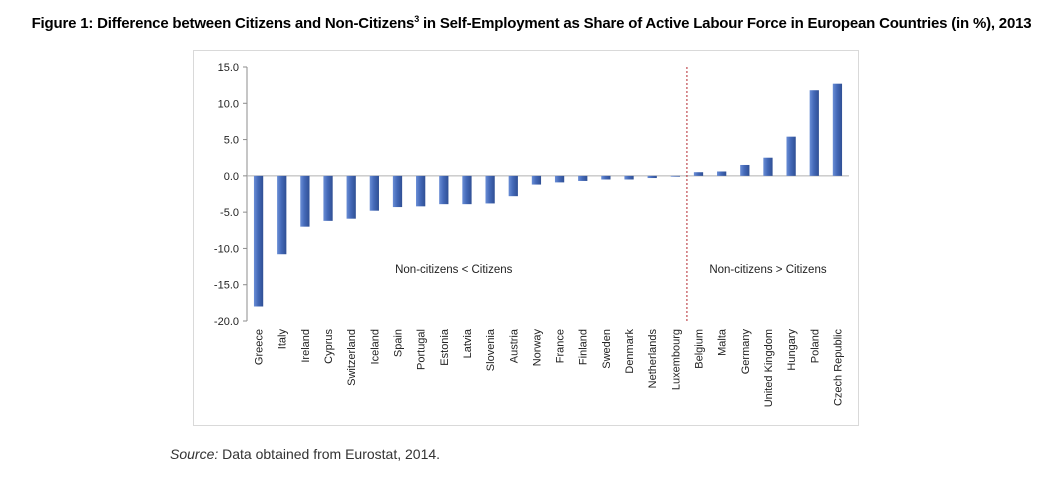  Describe the element at coordinates (352, 357) in the screenshot. I see `x-tick-label: Switzerland` at that location.